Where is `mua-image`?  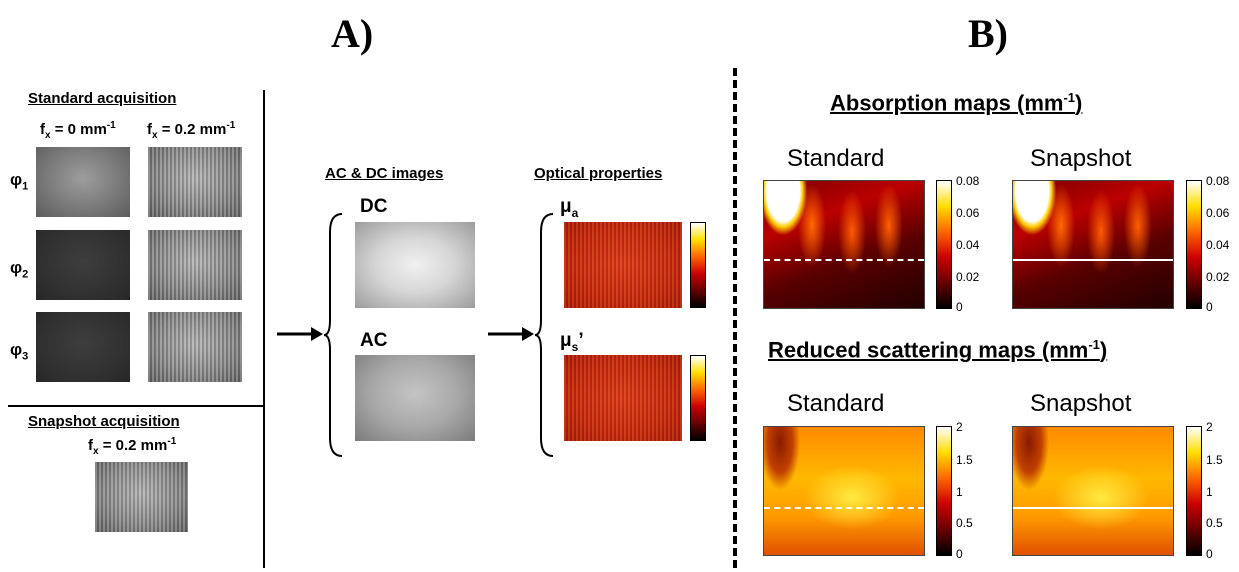 mua-image is located at coordinates (623, 265).